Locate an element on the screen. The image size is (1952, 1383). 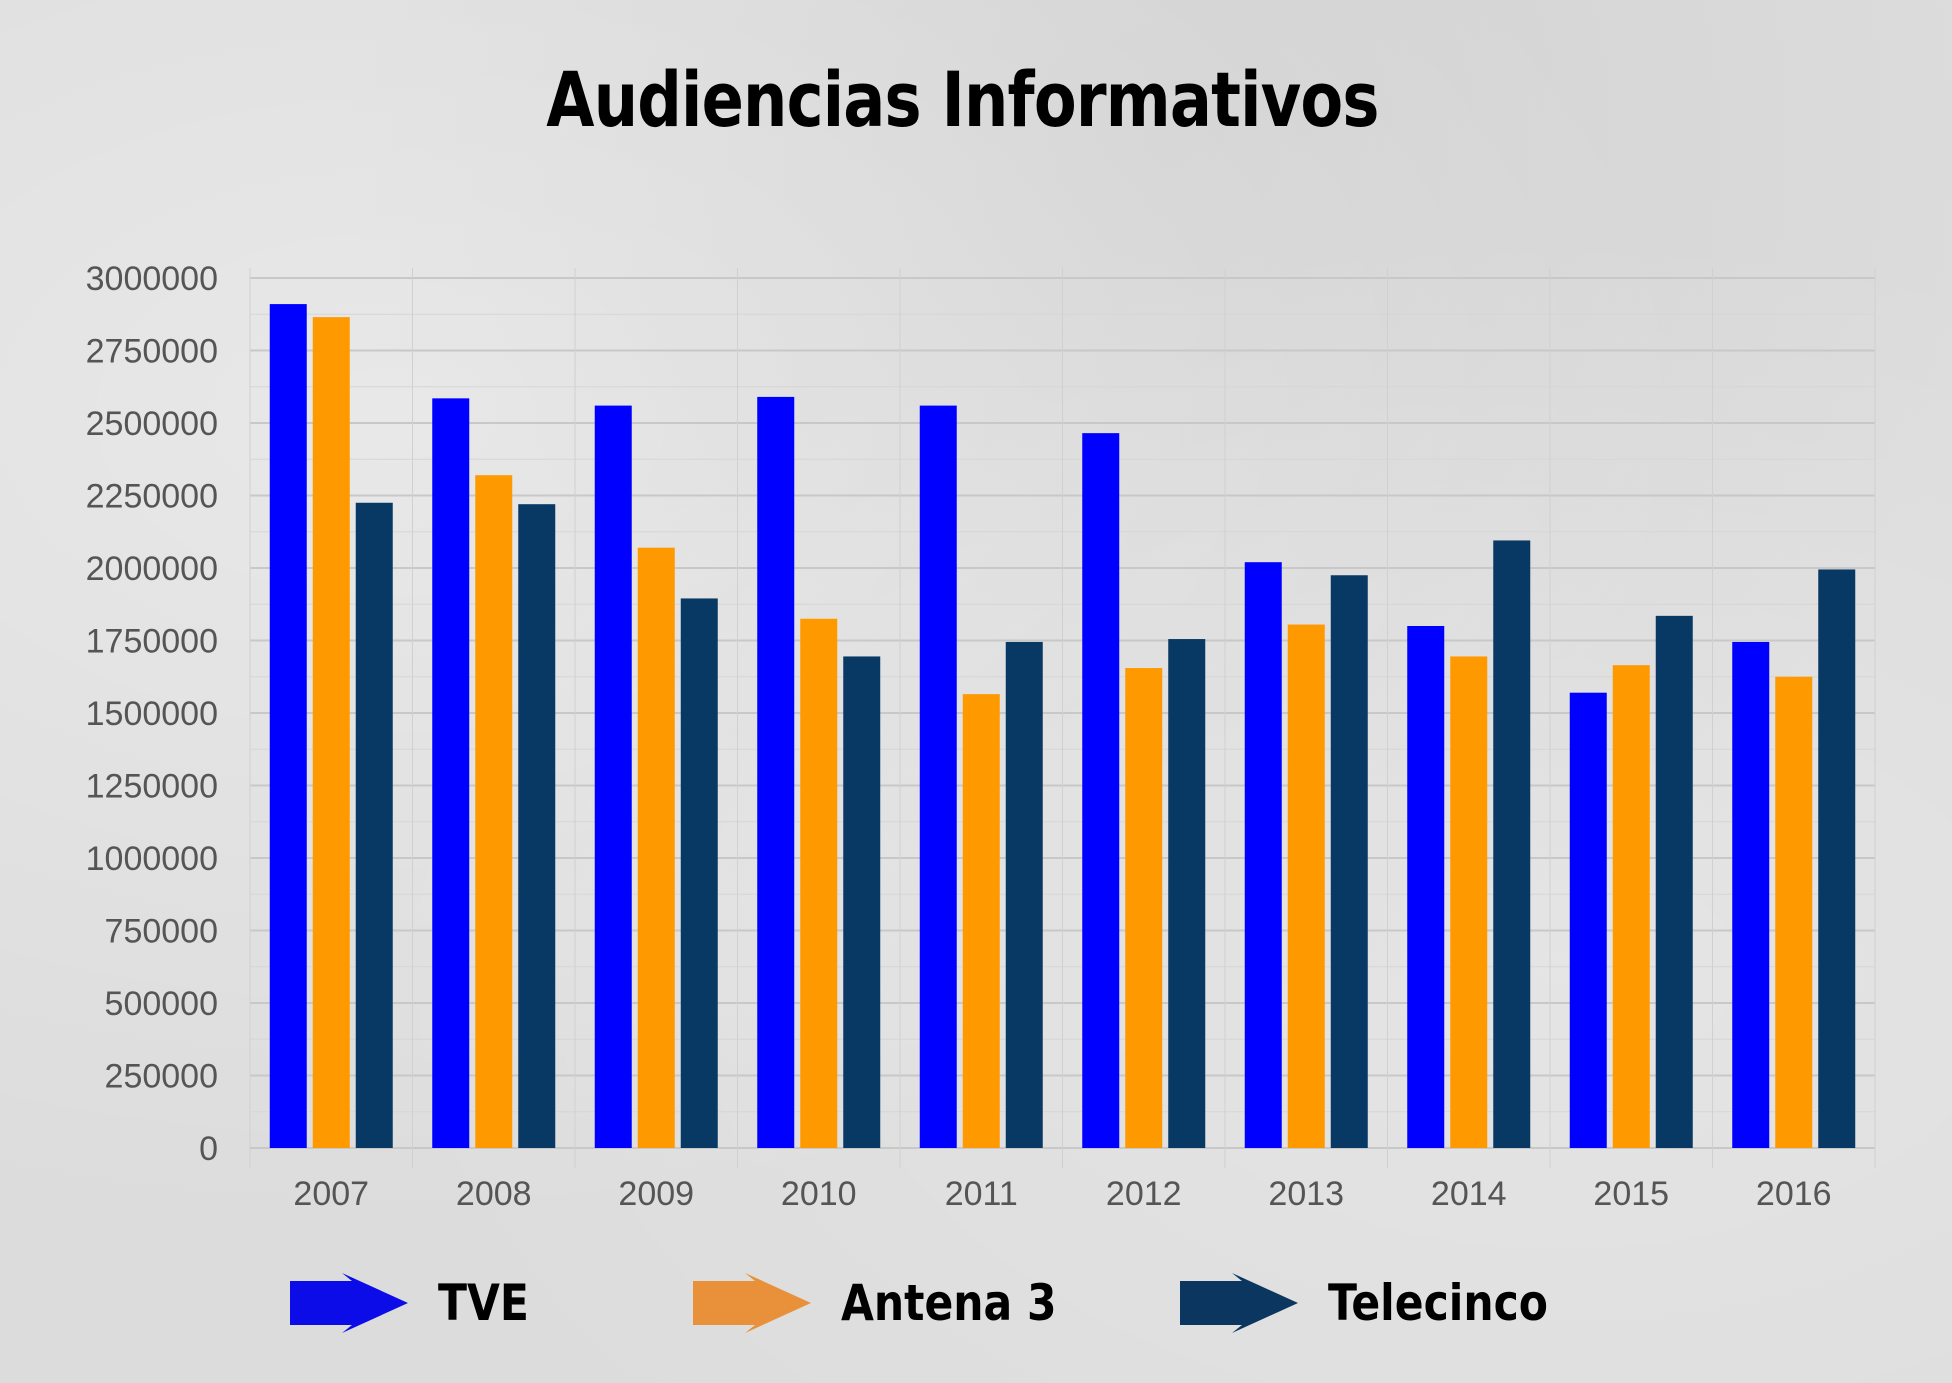
bar-tve-2014 is located at coordinates (1426, 887).